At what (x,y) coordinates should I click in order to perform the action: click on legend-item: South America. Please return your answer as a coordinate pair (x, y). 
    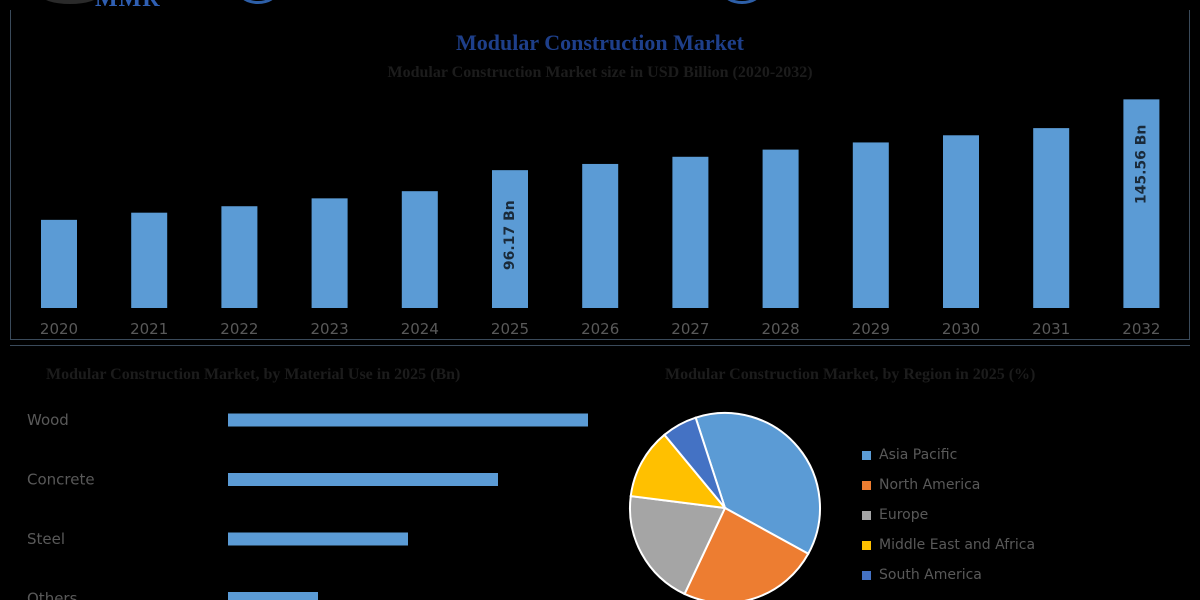
    Looking at the image, I should click on (948, 575).